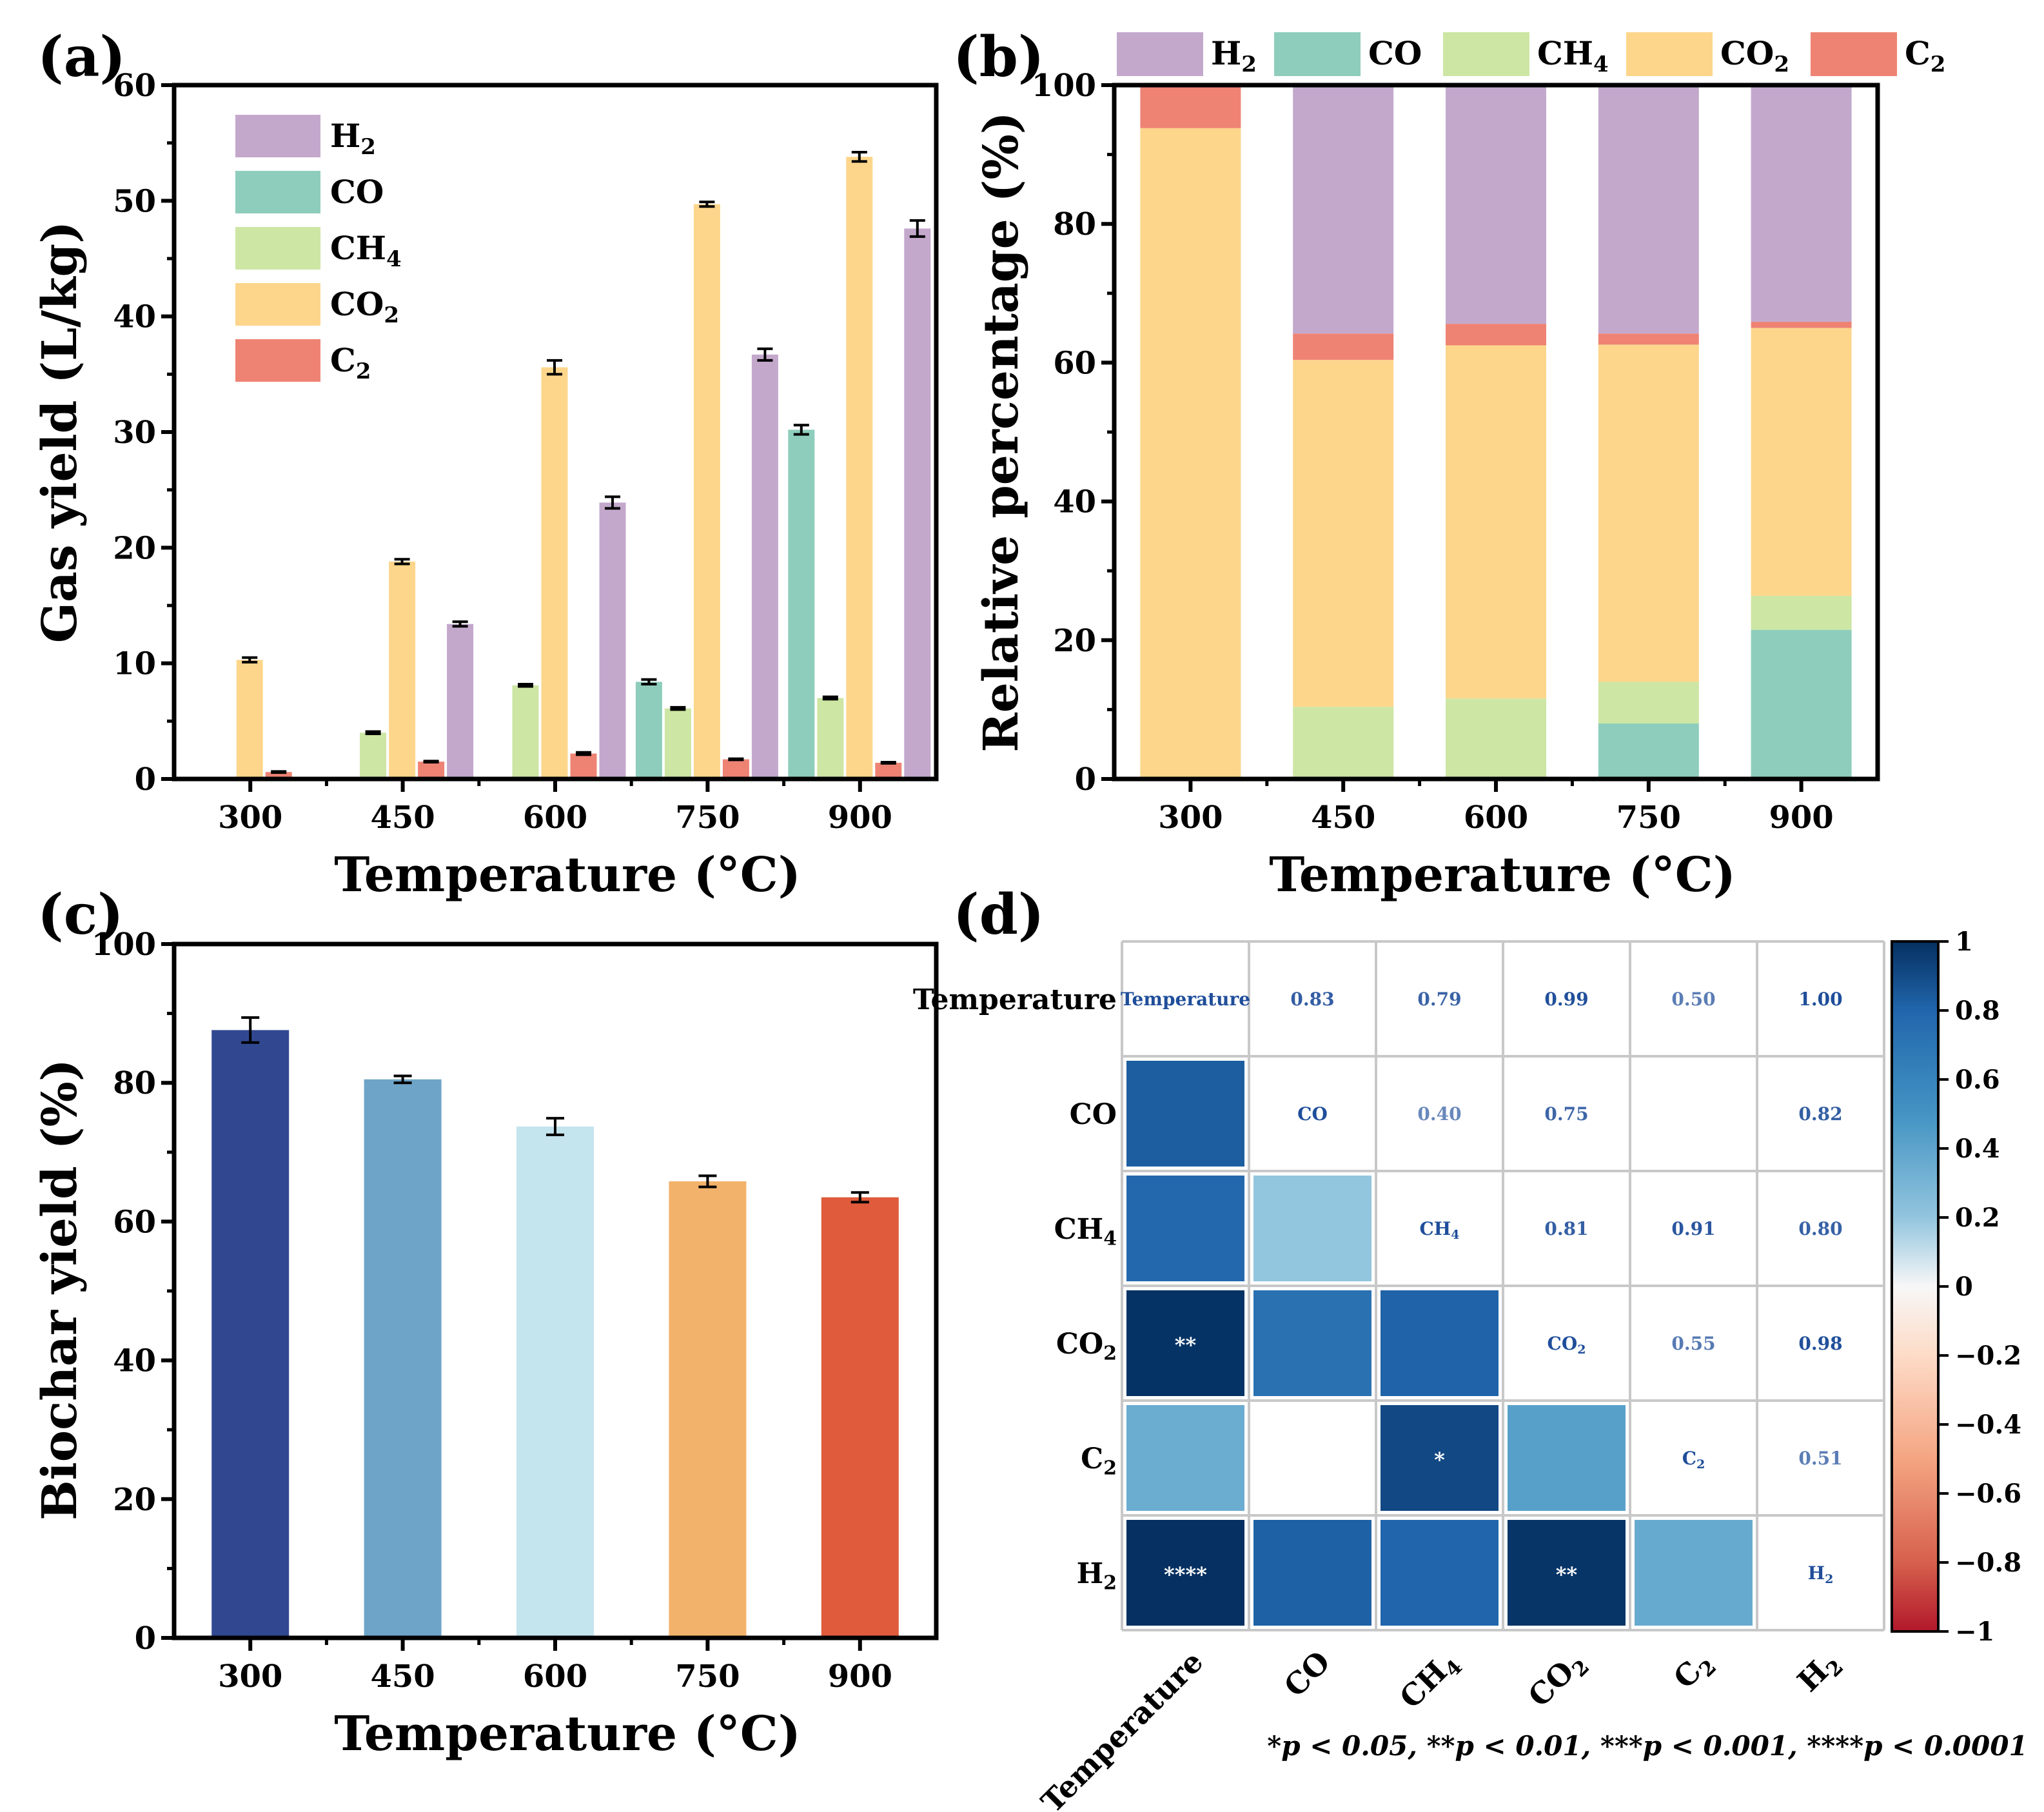 This screenshot has width=2044, height=1812. I want to click on legend-label-c2-sub: 2, so click(363, 371).